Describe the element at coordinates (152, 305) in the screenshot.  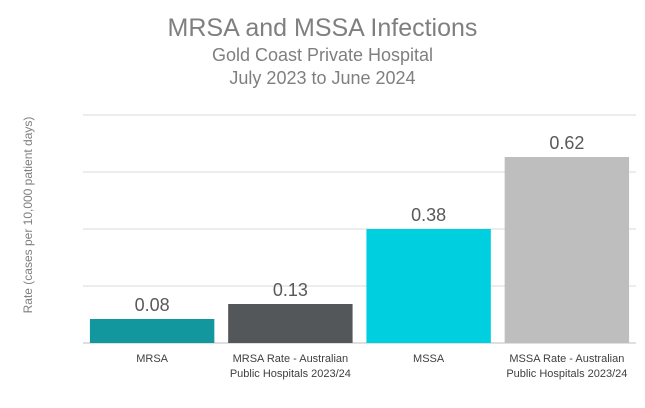
I see `data-label-0: 0.08` at that location.